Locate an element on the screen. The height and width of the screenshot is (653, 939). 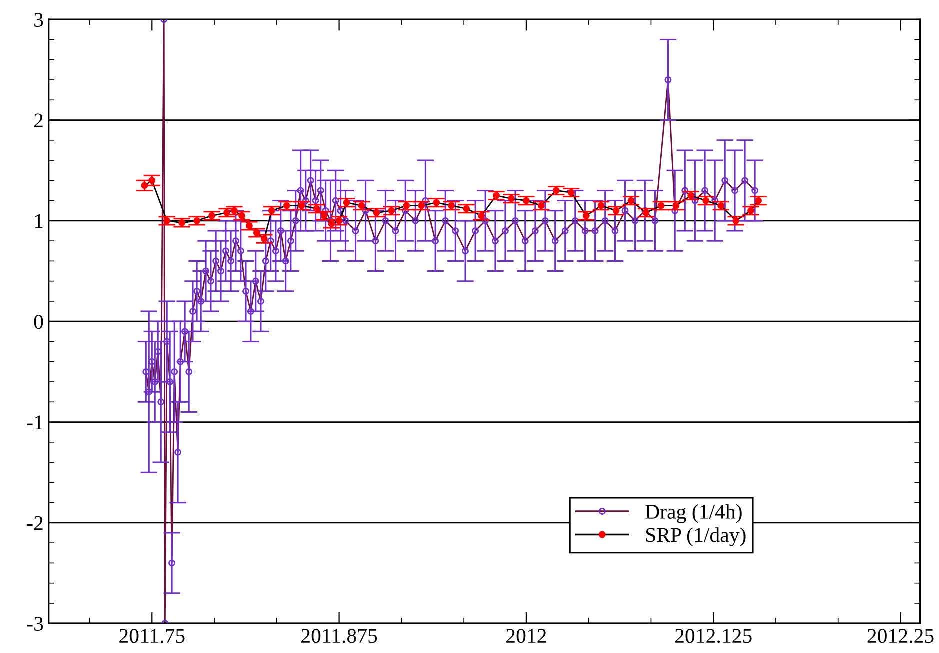
x-tick-label: 2011.875 is located at coordinates (340, 636).